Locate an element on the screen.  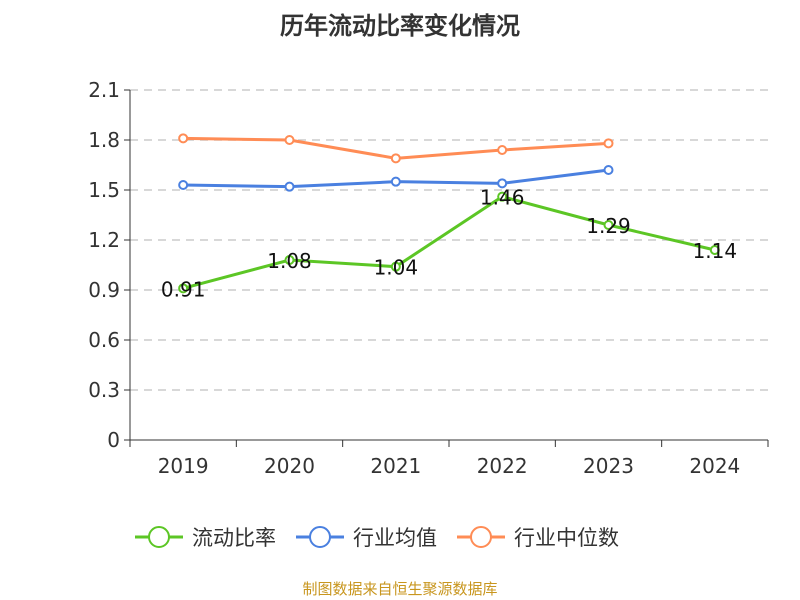
x-tick-label: 2022 is located at coordinates (502, 466).